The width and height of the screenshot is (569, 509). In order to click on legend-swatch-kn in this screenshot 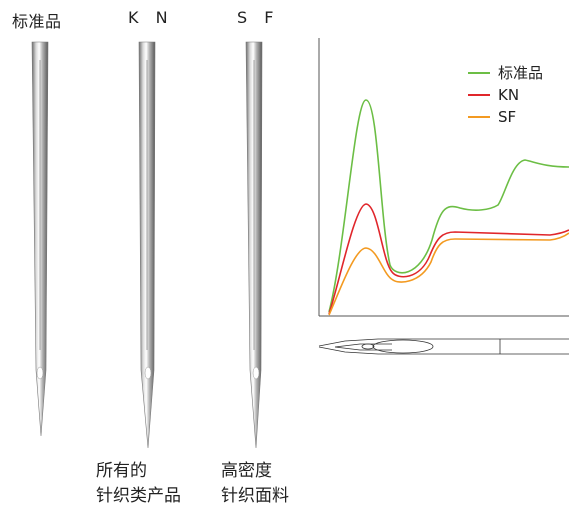, I will do `click(479, 95)`.